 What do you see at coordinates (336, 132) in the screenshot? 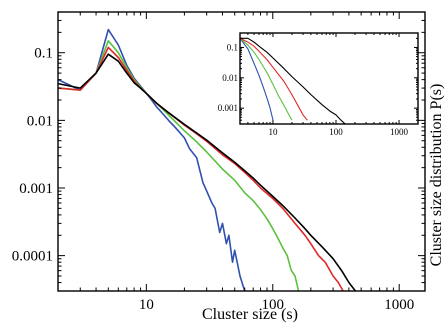
I see `inset-x-tick-label: 100` at bounding box center [336, 132].